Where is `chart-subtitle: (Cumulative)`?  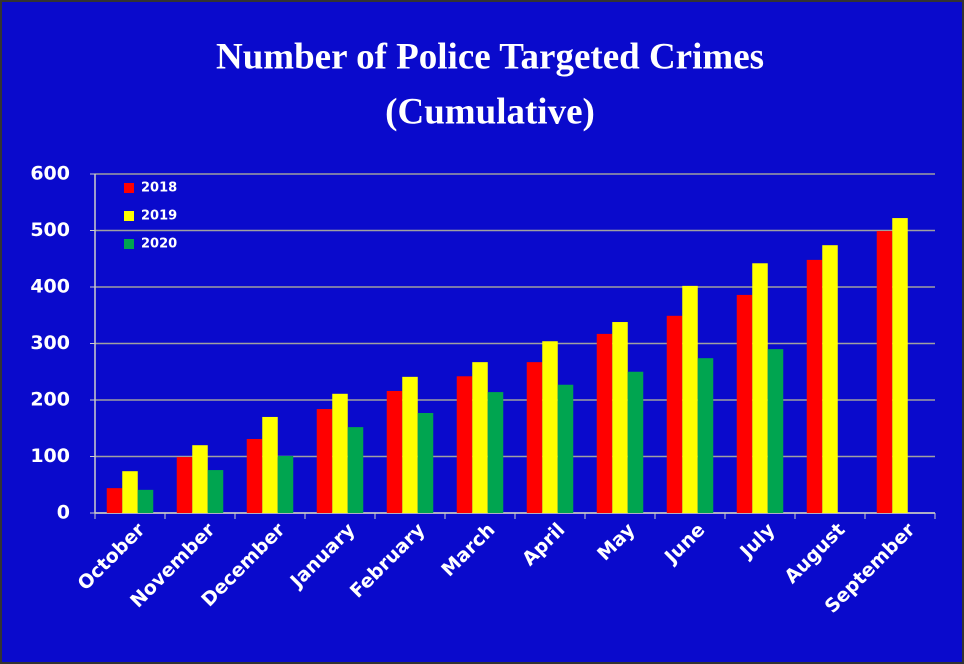 chart-subtitle: (Cumulative) is located at coordinates (490, 111).